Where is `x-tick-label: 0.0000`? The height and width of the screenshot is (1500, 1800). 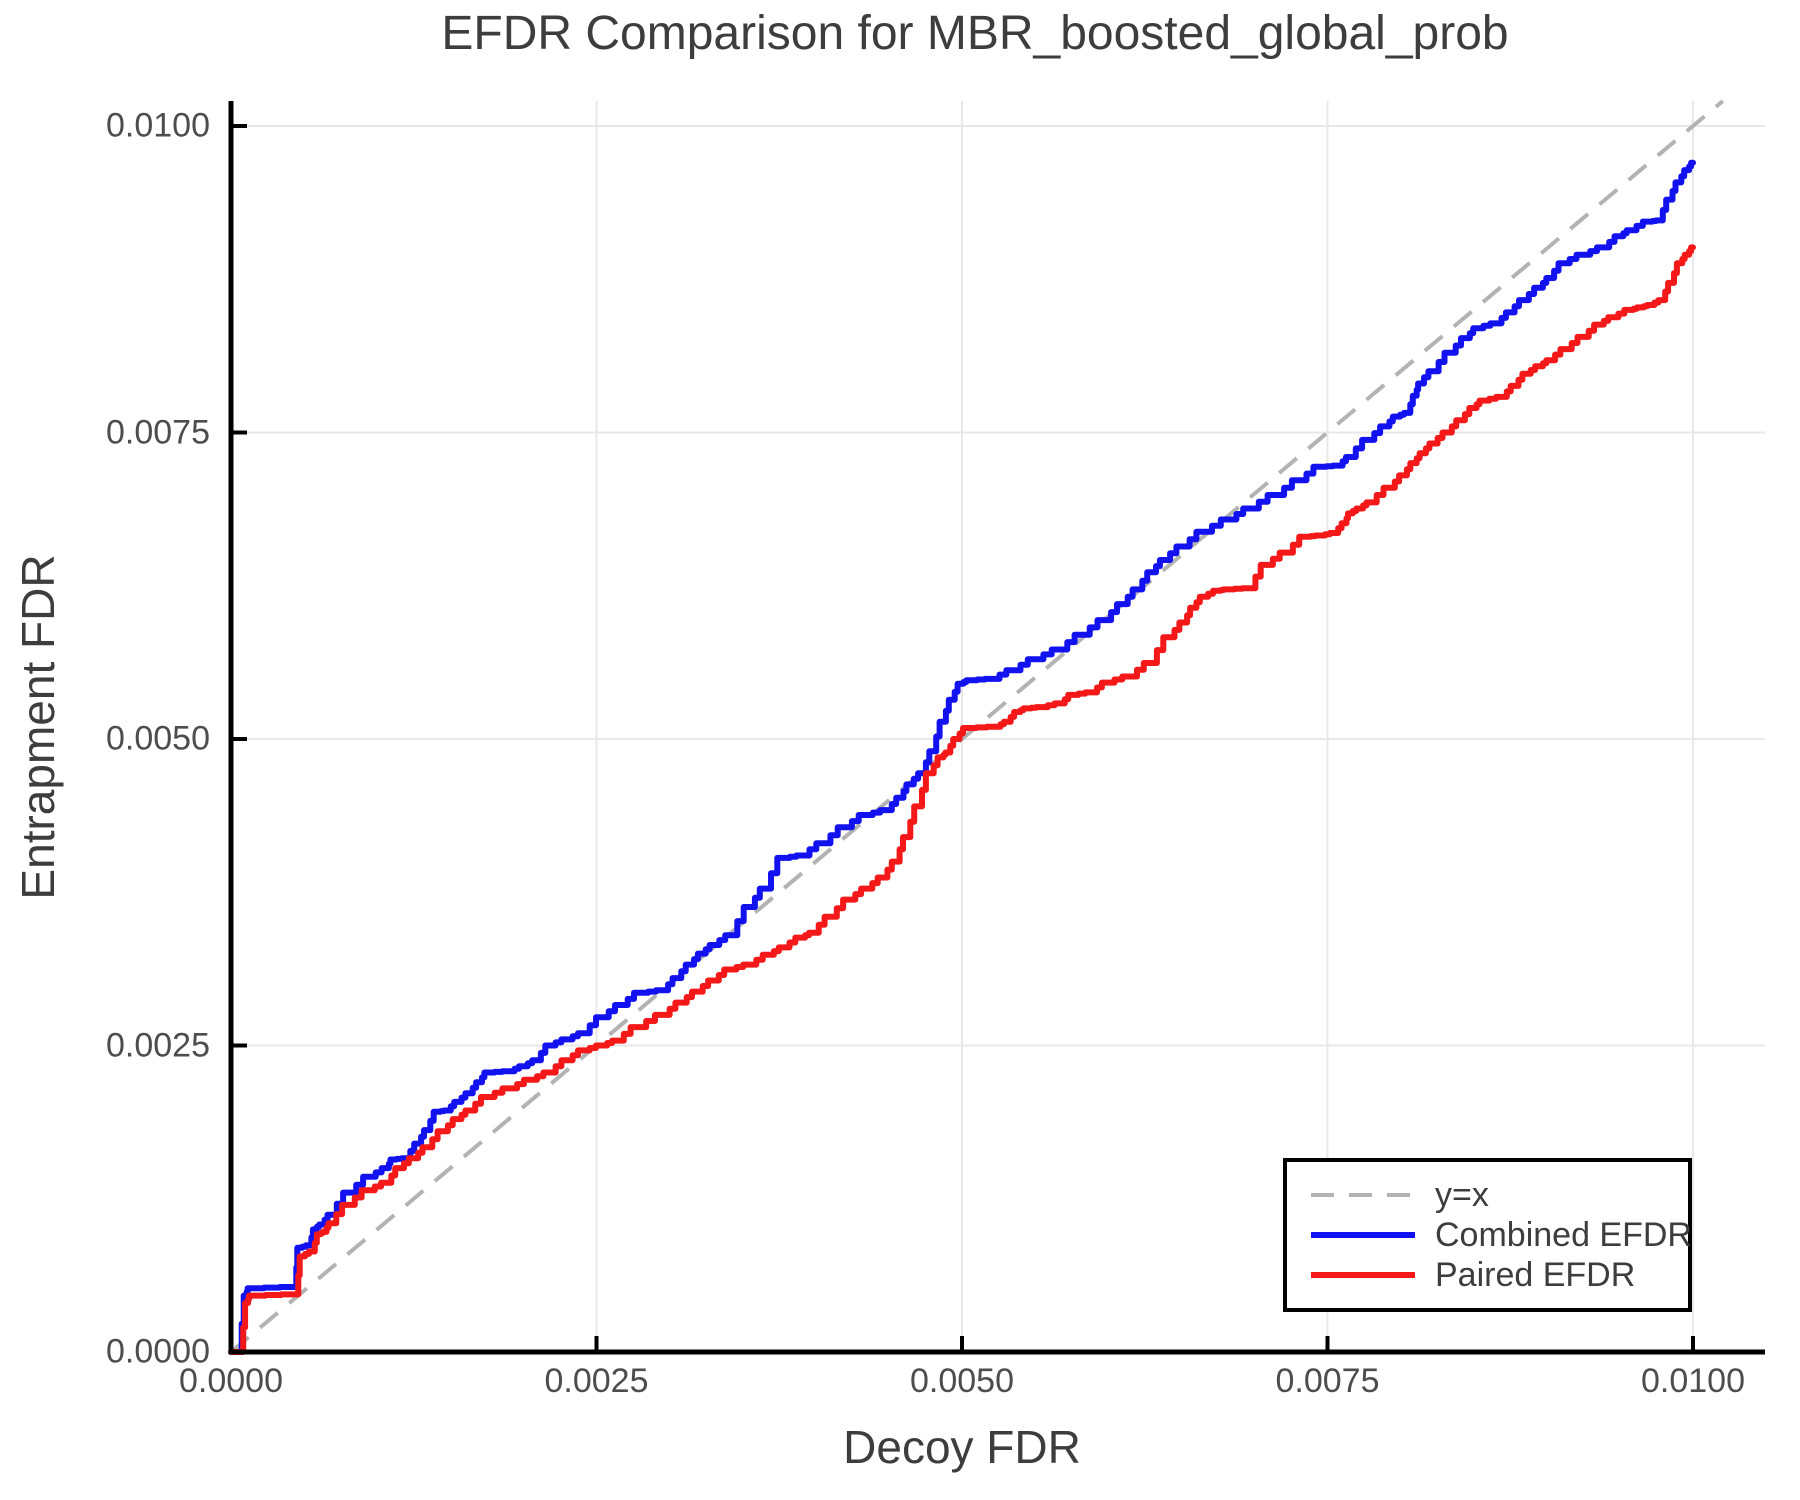
x-tick-label: 0.0000 is located at coordinates (231, 1381).